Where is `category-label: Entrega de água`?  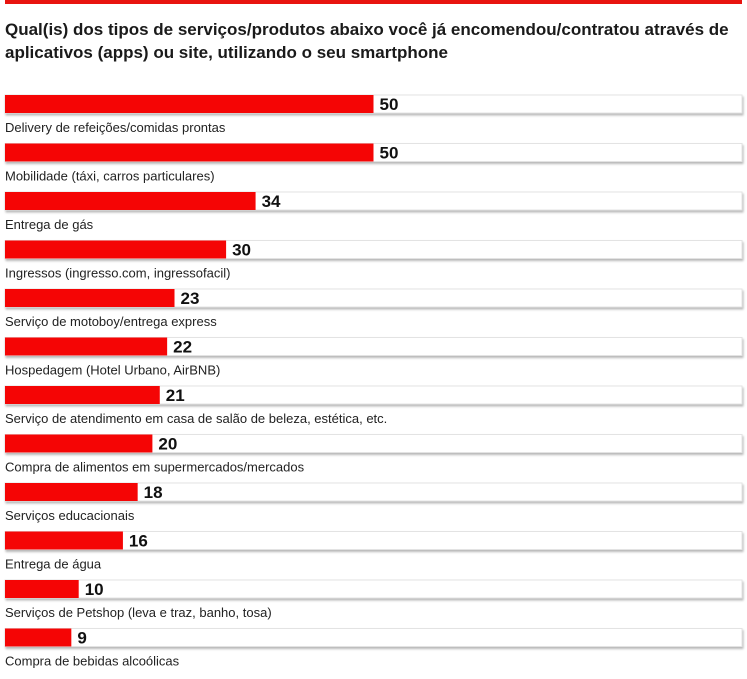
category-label: Entrega de água is located at coordinates (53, 564).